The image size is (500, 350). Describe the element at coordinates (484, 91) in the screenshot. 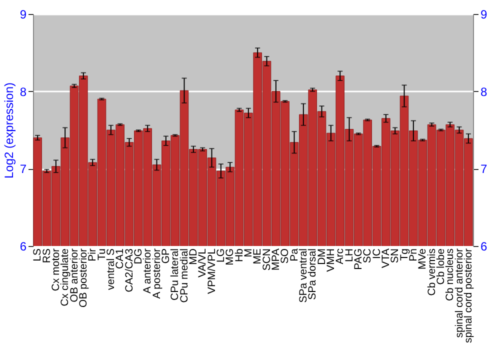

I see `y2-tick-label: 8` at that location.